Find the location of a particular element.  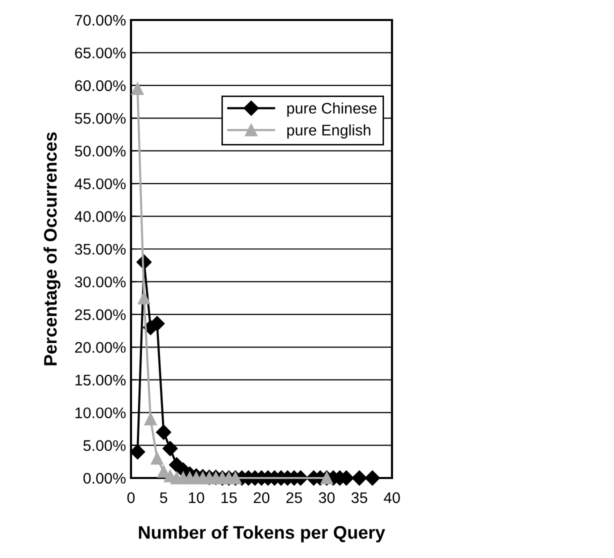

y-tick-label: 30.00% is located at coordinates (100, 282).